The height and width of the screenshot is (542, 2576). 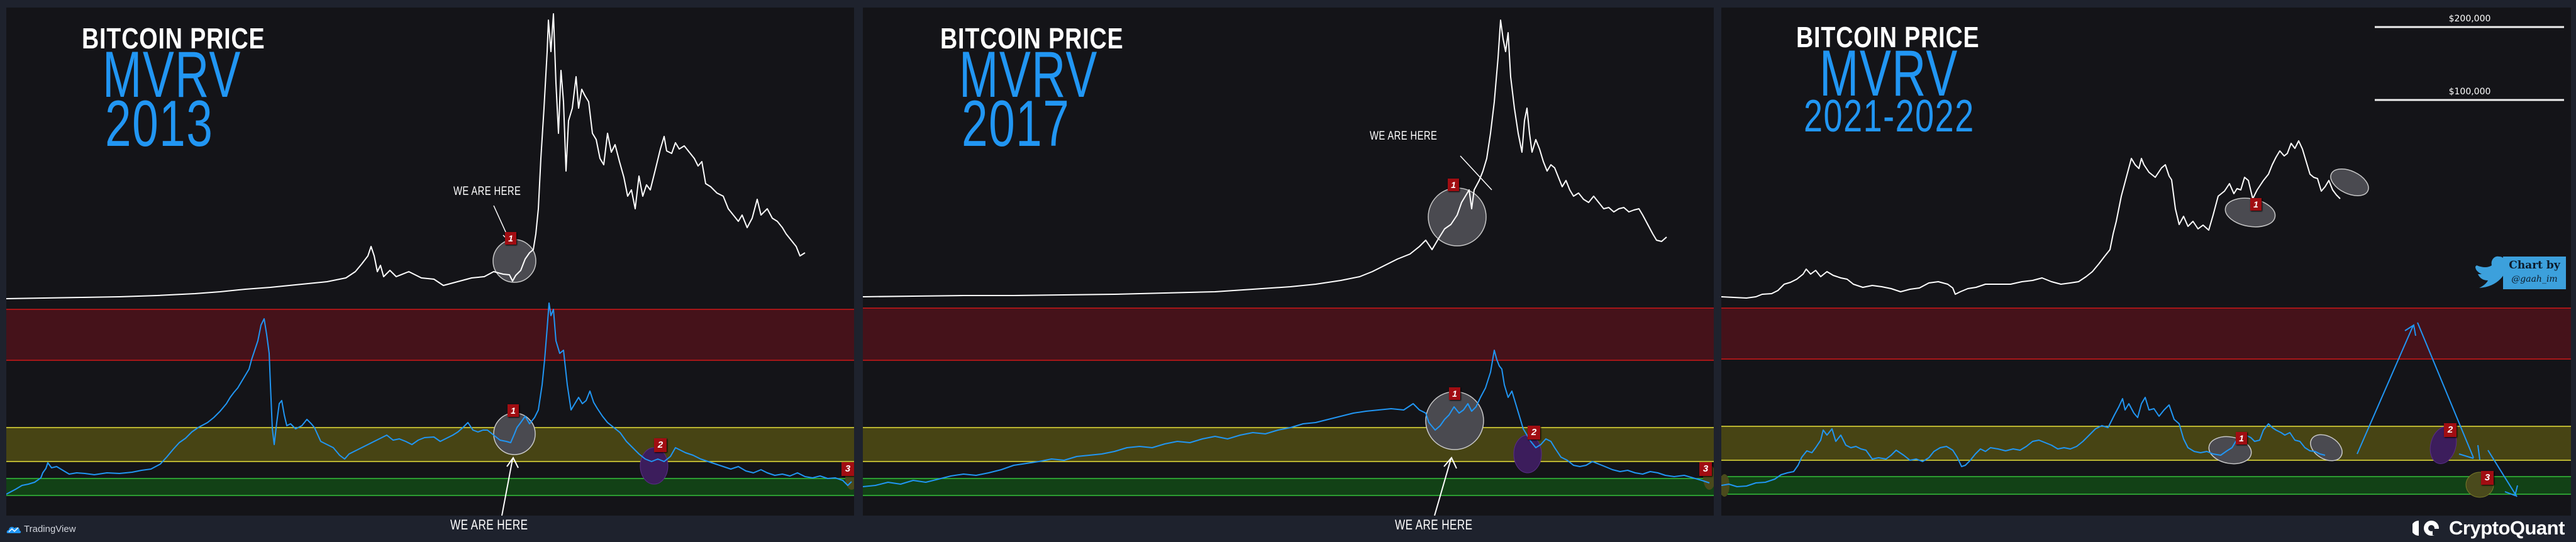 What do you see at coordinates (2507, 528) in the screenshot?
I see `cryptoquant-label: CryptoQuant` at bounding box center [2507, 528].